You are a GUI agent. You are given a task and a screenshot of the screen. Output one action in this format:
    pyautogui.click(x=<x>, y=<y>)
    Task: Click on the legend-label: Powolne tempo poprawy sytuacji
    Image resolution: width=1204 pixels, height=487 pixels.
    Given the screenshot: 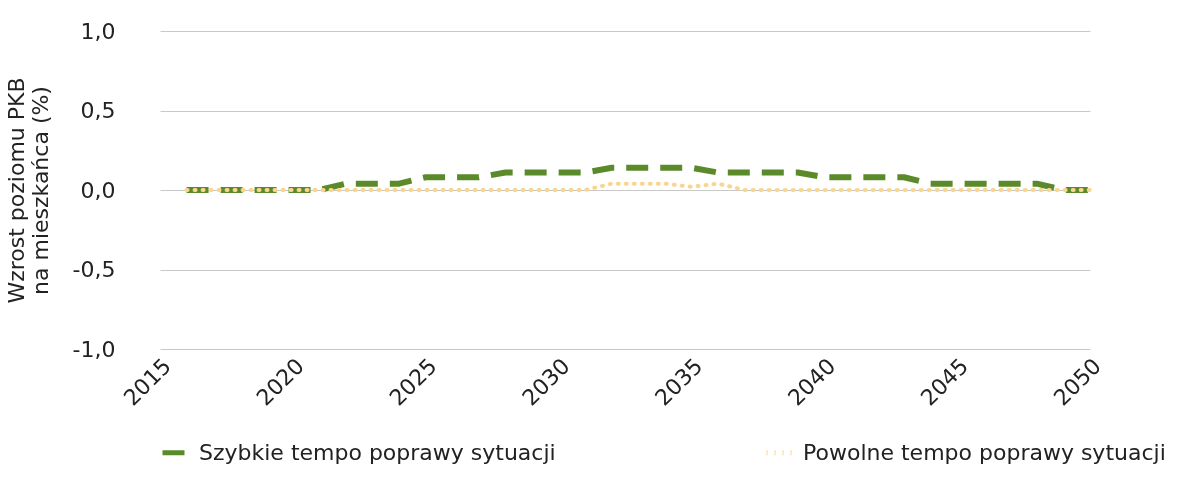 What is the action you would take?
    pyautogui.click(x=984, y=452)
    